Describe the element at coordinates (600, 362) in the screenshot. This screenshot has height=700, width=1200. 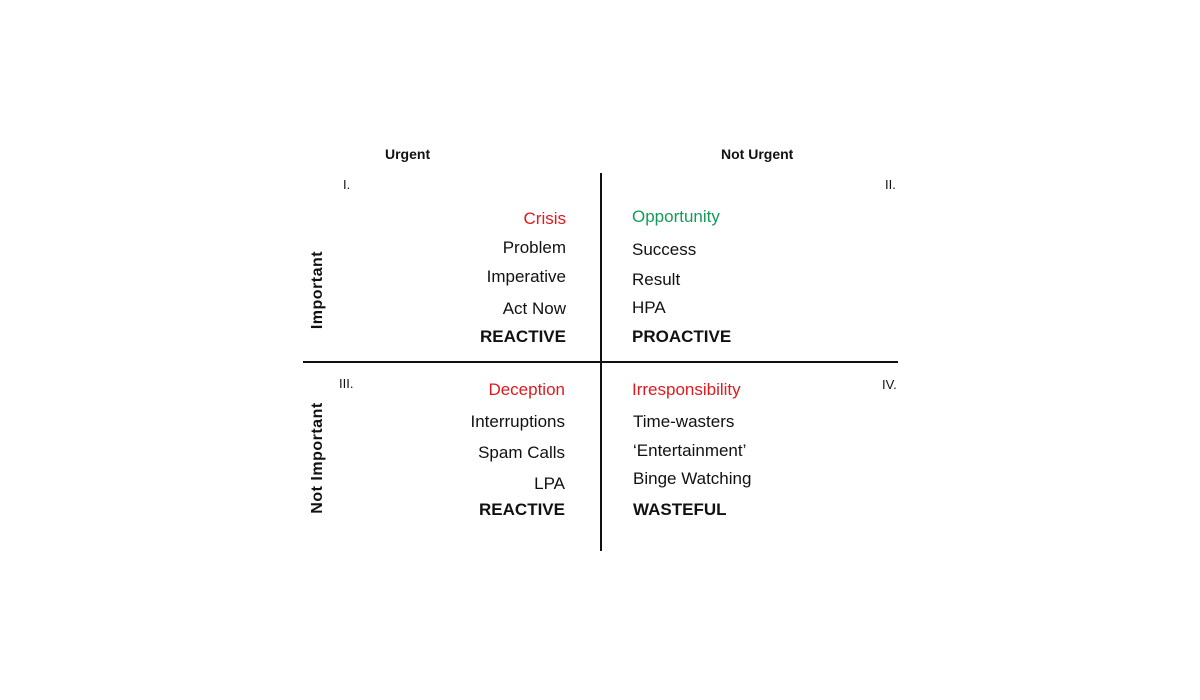
I see `horizontal-divider` at that location.